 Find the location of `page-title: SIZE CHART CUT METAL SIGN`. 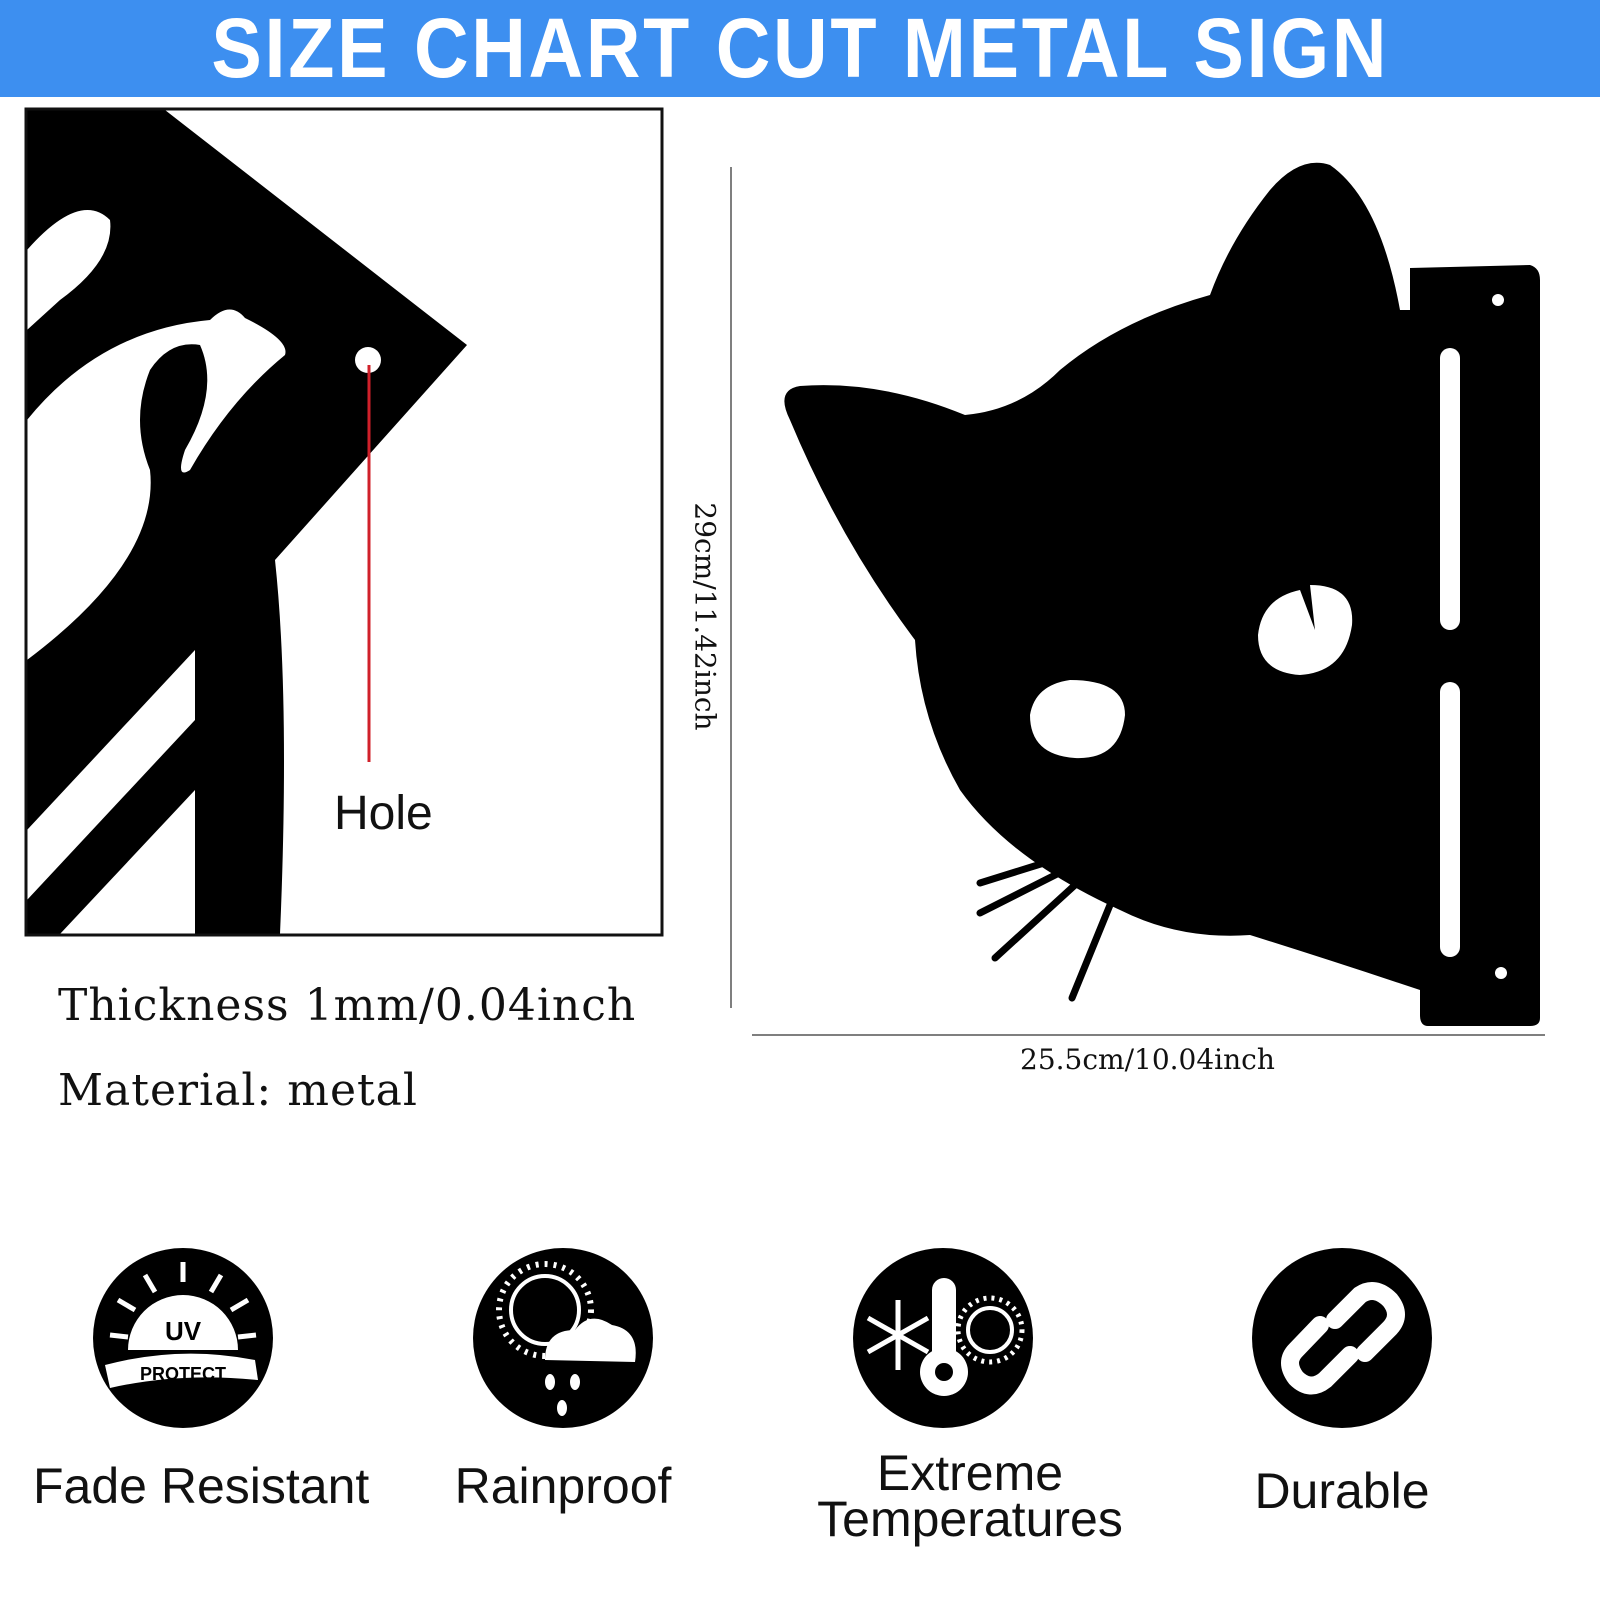

page-title: SIZE CHART CUT METAL SIGN is located at coordinates (800, 48).